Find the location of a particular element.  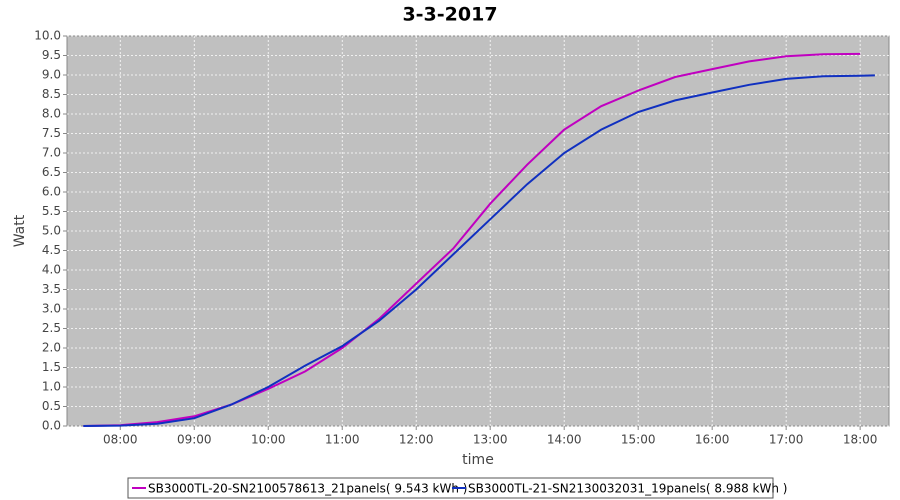

y-tick-label: 8.5 is located at coordinates (51, 94).